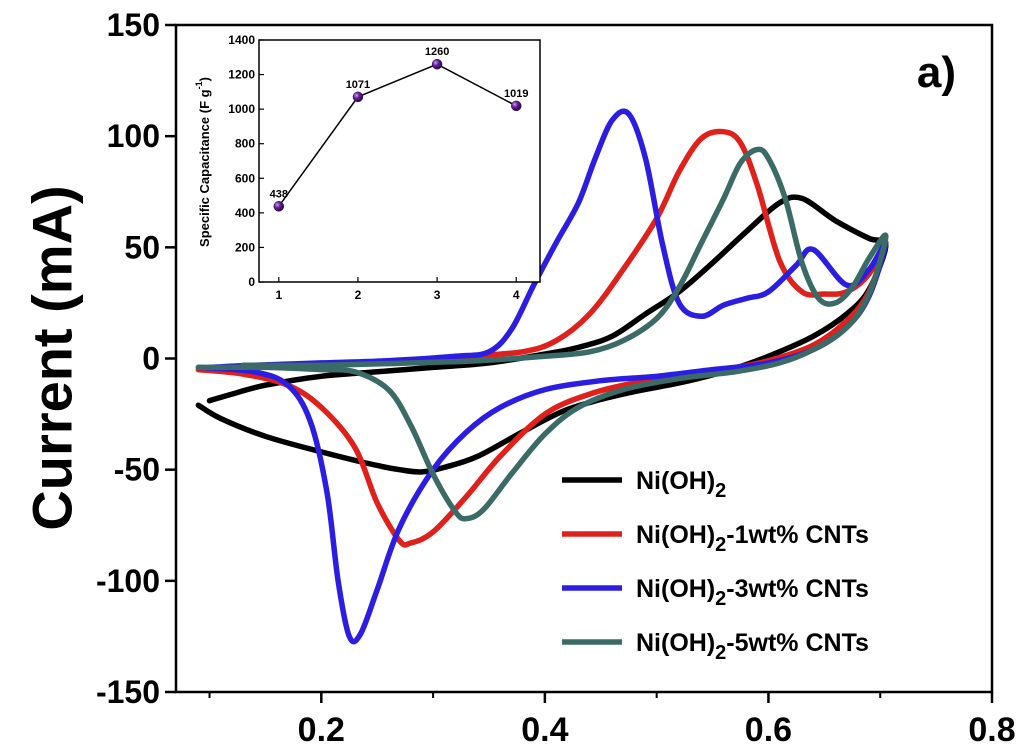  What do you see at coordinates (437, 52) in the screenshot?
I see `inset-data-label-3: 1260` at bounding box center [437, 52].